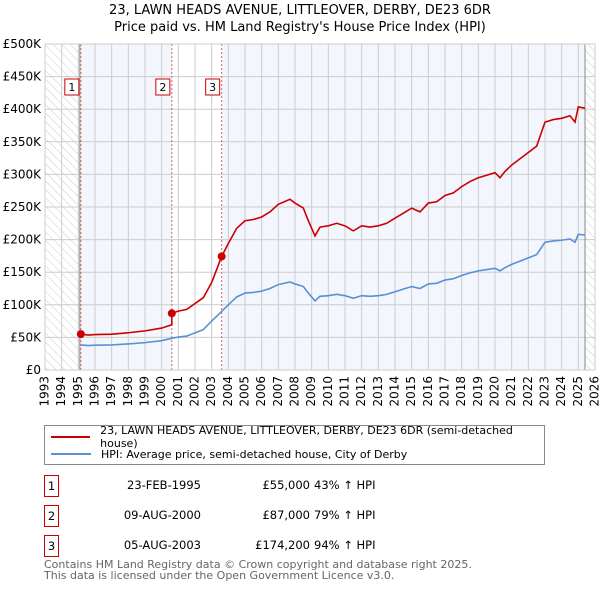 The image size is (600, 590). Describe the element at coordinates (23, 240) in the screenshot. I see `y-tick-label: £200K` at that location.